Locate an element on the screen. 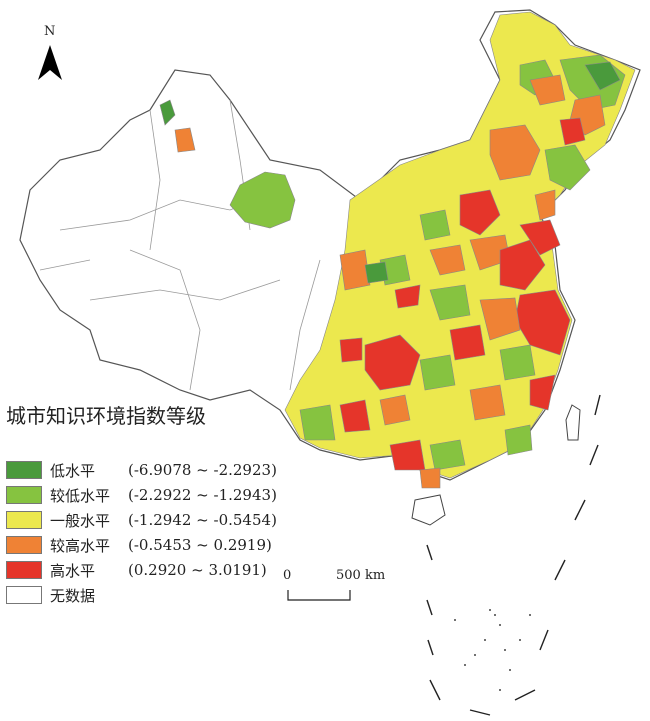 The image size is (650, 721). south-sea-islands is located at coordinates (492, 650).